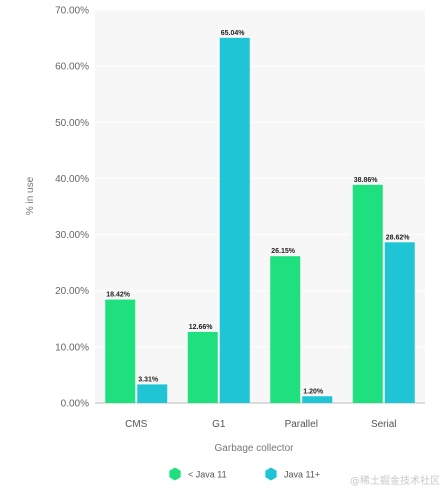  Describe the element at coordinates (72, 179) in the screenshot. I see `y-tick-label: 40.00%` at that location.